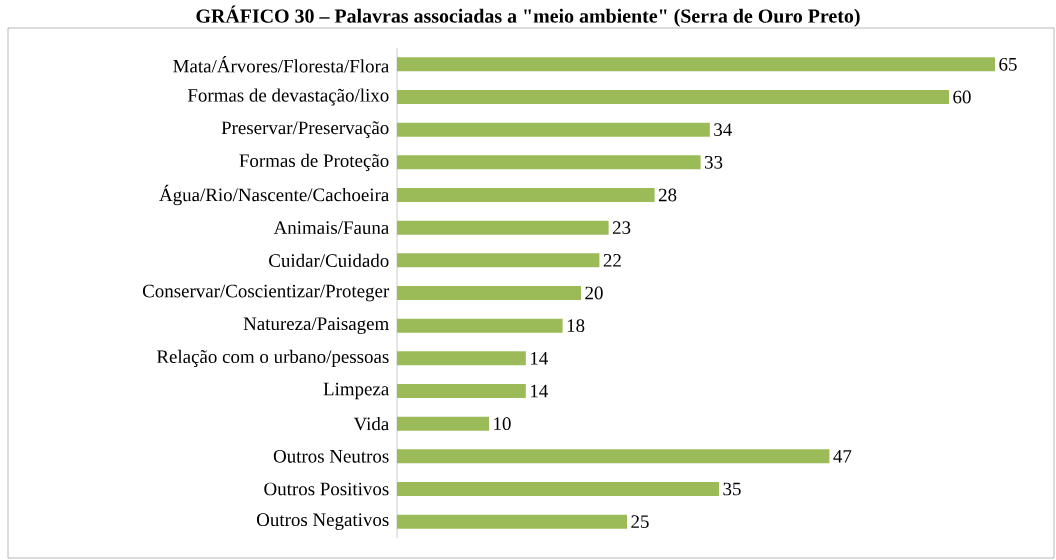 Image resolution: width=1056 pixels, height=560 pixels. Describe the element at coordinates (326, 489) in the screenshot. I see `y-tick-label: Outros Positivos` at that location.